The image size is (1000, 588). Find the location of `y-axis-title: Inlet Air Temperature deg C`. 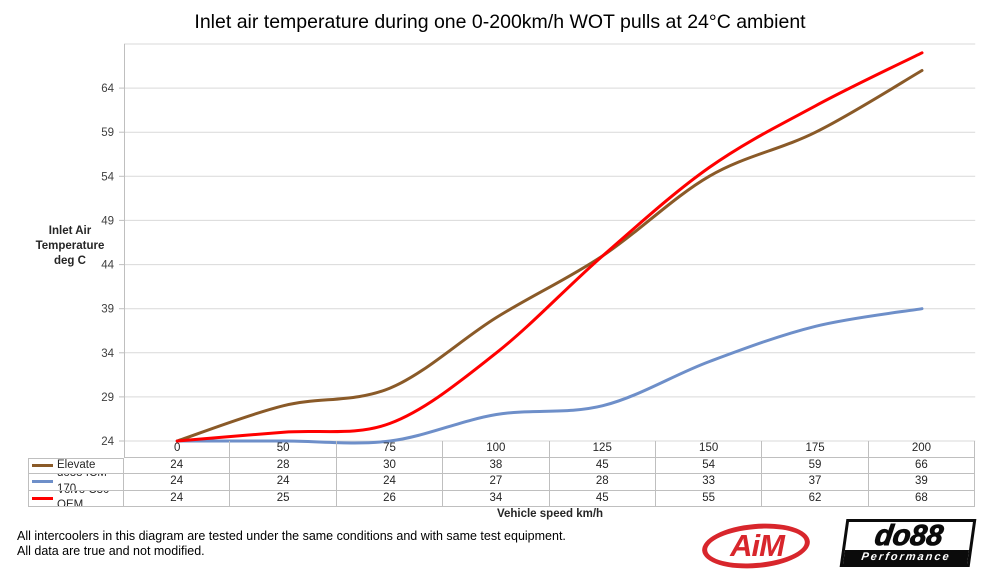

y-axis-title: Inlet Air Temperature deg C is located at coordinates (70, 246).